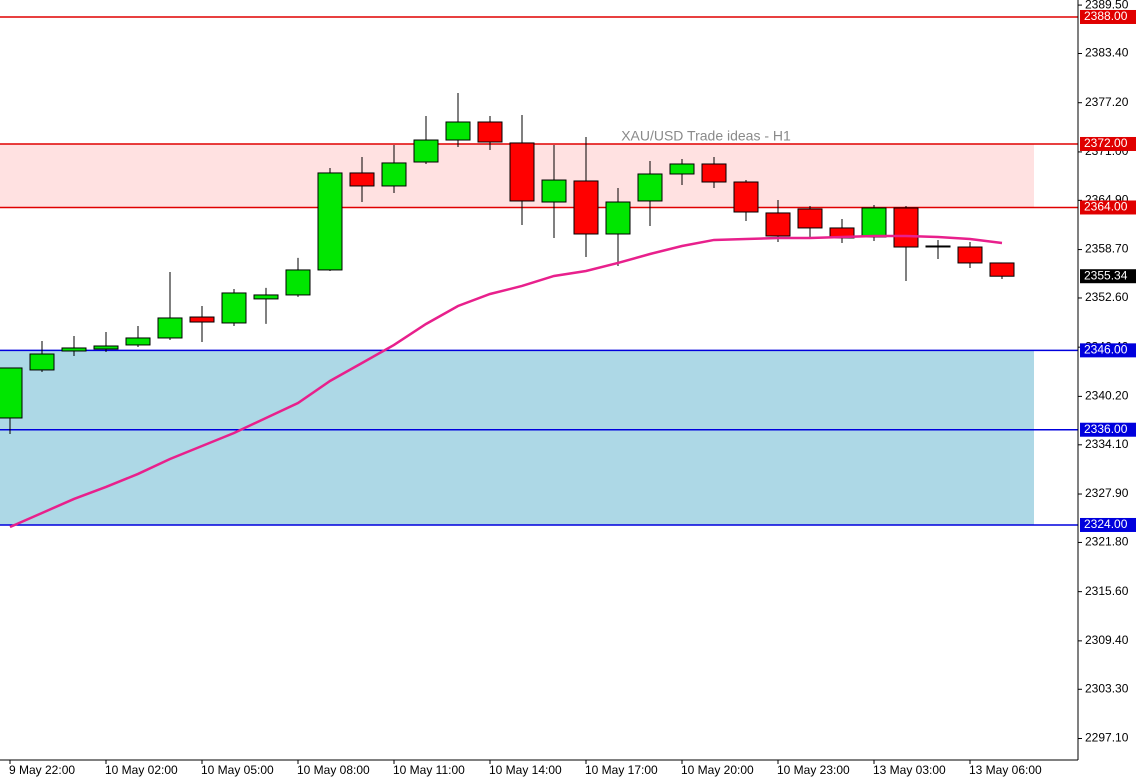 Image resolution: width=1143 pixels, height=778 pixels. What do you see at coordinates (1107, 493) in the screenshot?
I see `y-tick-label: 2327.90` at bounding box center [1107, 493].